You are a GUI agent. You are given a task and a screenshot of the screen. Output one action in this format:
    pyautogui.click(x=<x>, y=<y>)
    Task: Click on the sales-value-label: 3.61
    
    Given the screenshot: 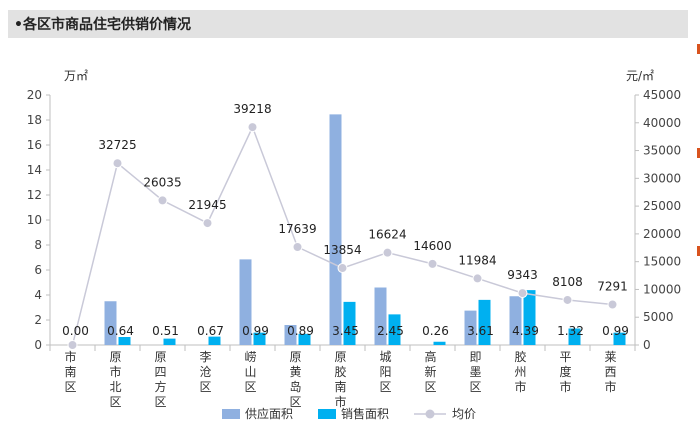 What is the action you would take?
    pyautogui.click(x=480, y=331)
    